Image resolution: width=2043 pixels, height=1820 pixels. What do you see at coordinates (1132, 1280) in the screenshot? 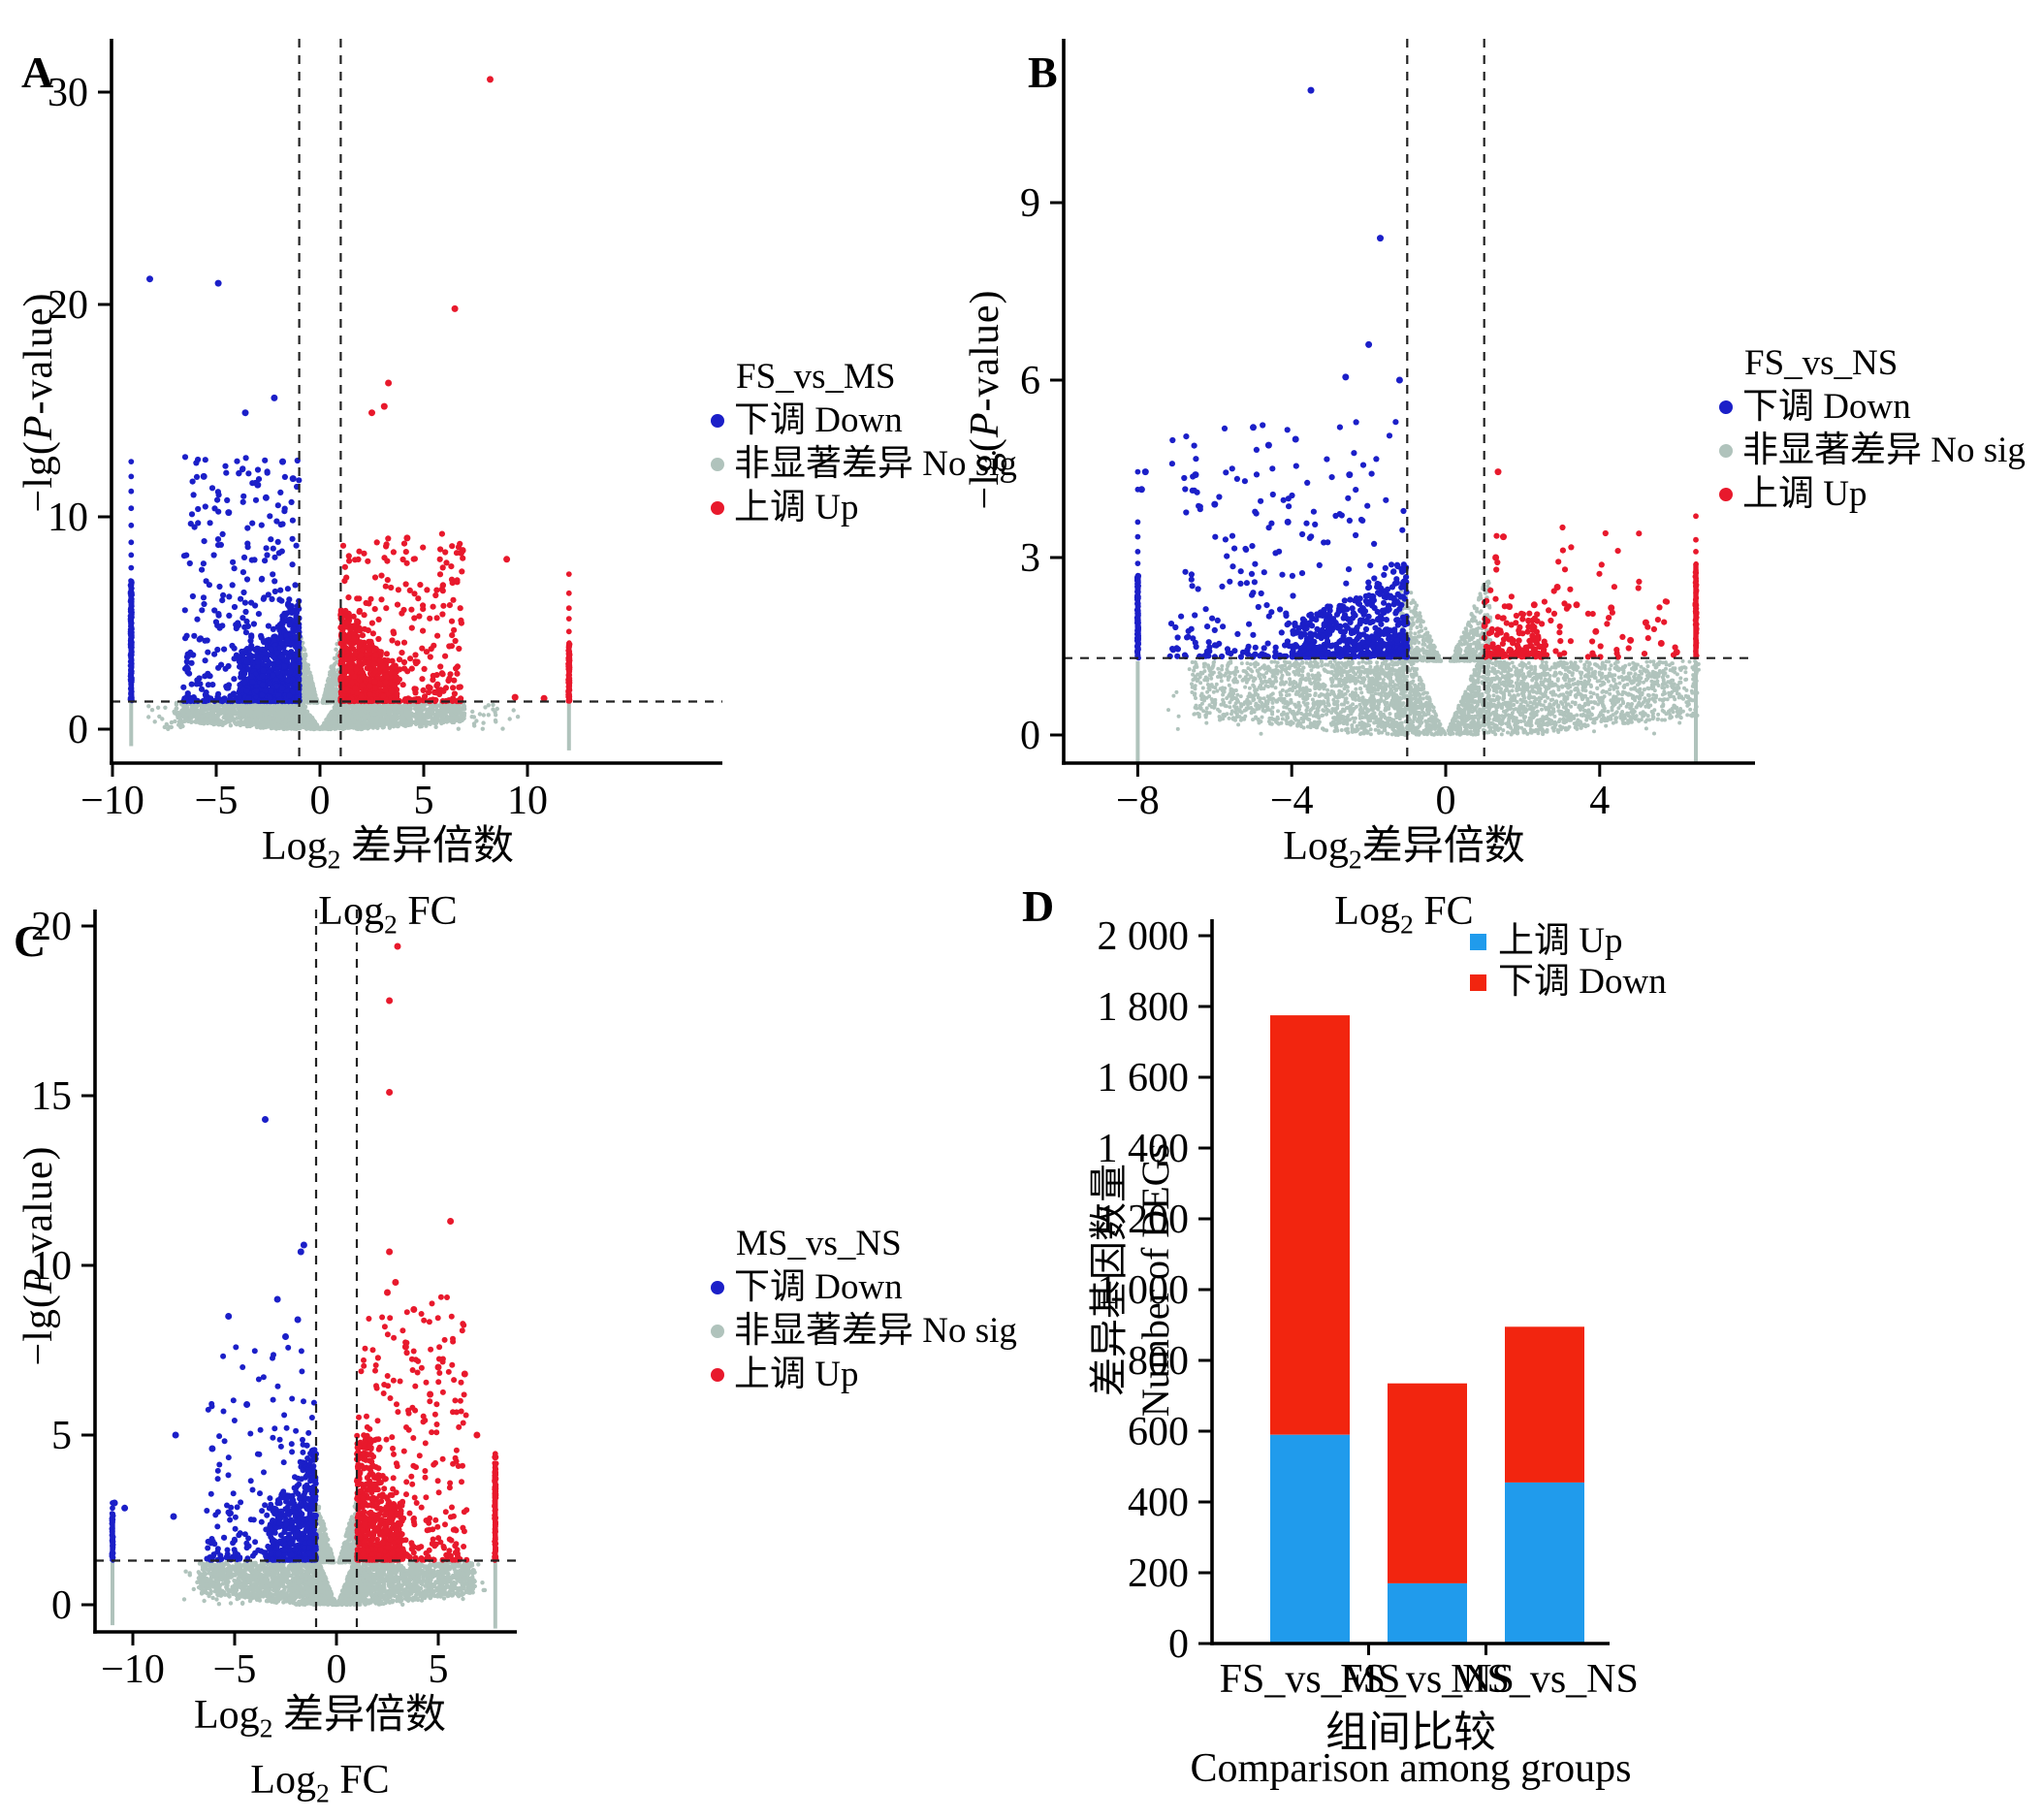
I see `panel-d-ylabel: 差异基因数量 Number of DEGs` at bounding box center [1132, 1280].